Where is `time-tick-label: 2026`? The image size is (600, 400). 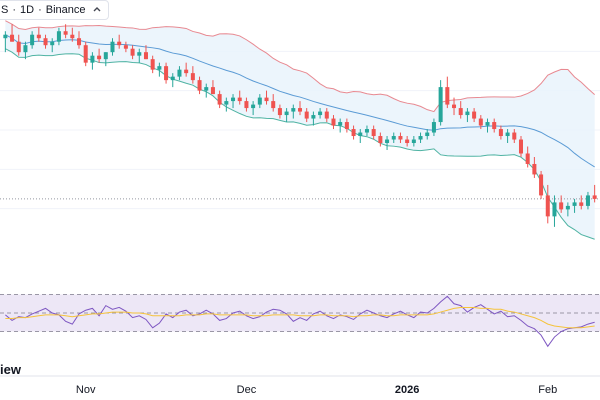
time-tick-label: 2026 is located at coordinates (407, 390).